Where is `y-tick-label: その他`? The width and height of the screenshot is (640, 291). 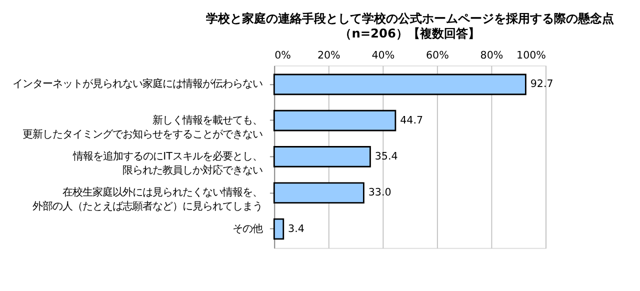 y-tick-label: その他 is located at coordinates (247, 228).